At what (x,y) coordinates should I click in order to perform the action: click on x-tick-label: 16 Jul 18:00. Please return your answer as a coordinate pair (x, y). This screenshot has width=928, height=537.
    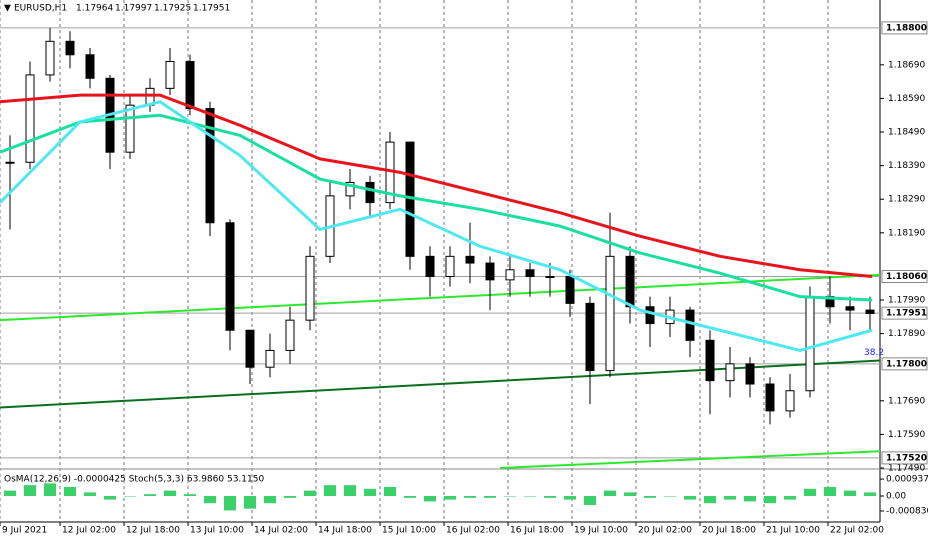
    Looking at the image, I should click on (537, 531).